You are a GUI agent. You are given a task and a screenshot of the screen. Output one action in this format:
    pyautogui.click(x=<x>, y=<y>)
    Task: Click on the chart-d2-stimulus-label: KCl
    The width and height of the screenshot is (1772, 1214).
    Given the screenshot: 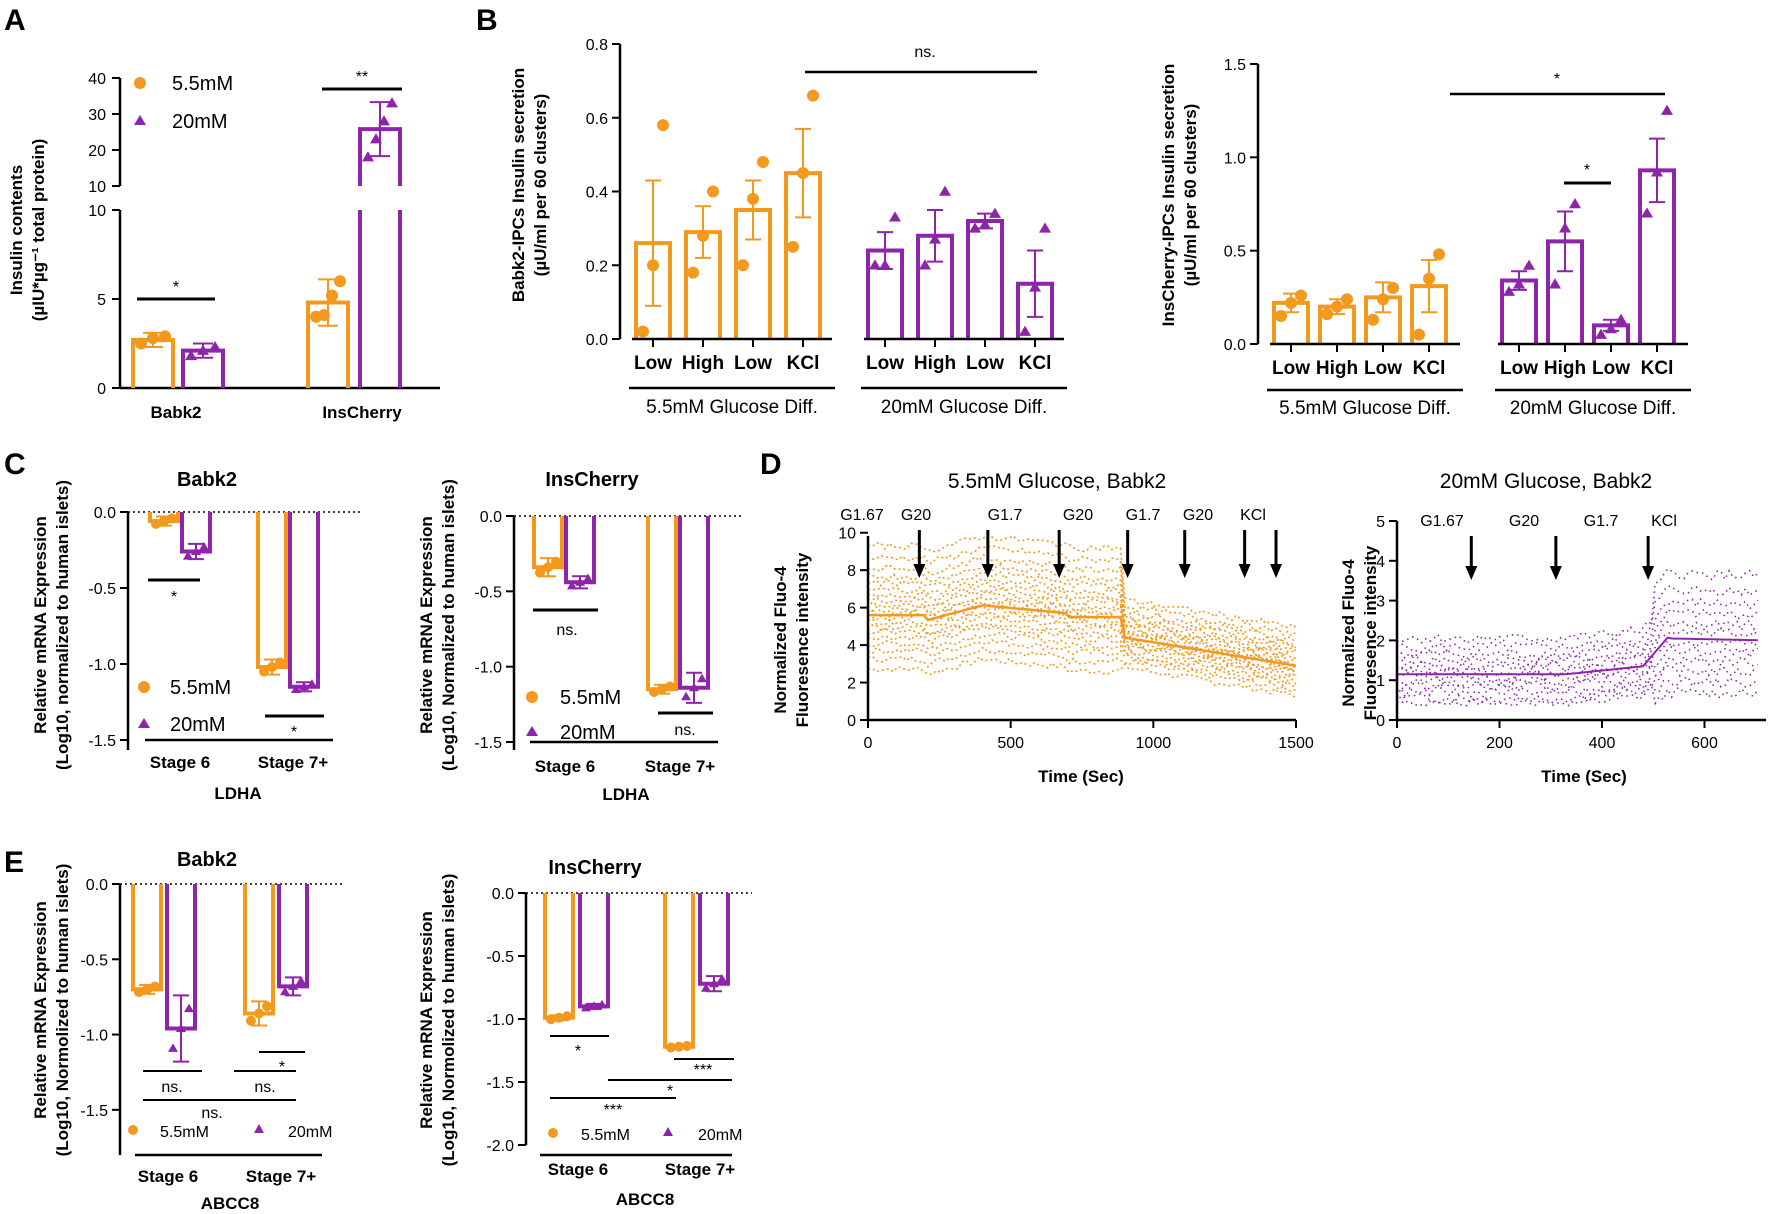 What is the action you would take?
    pyautogui.click(x=1664, y=521)
    